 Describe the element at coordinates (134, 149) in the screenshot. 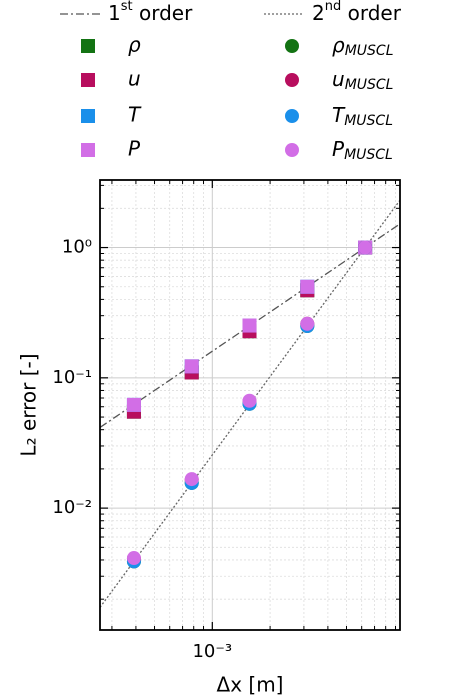

I see `legend-label: P` at that location.